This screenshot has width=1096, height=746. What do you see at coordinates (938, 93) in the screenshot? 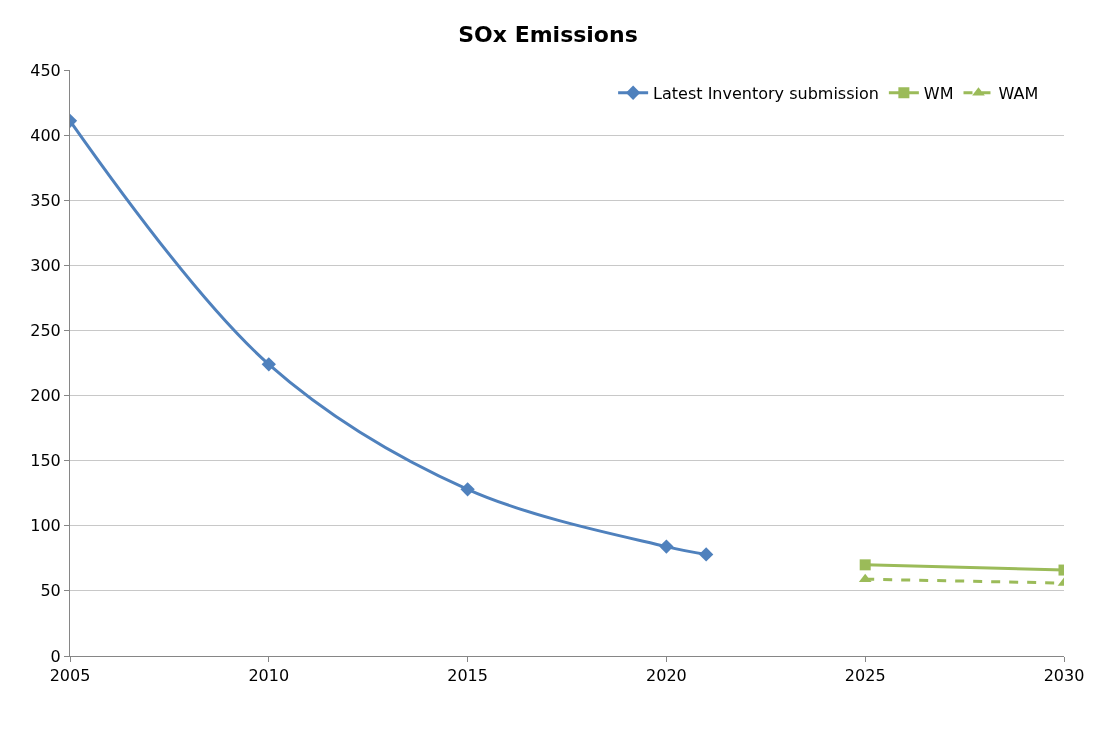
I see `legend-label: WM` at bounding box center [938, 93].